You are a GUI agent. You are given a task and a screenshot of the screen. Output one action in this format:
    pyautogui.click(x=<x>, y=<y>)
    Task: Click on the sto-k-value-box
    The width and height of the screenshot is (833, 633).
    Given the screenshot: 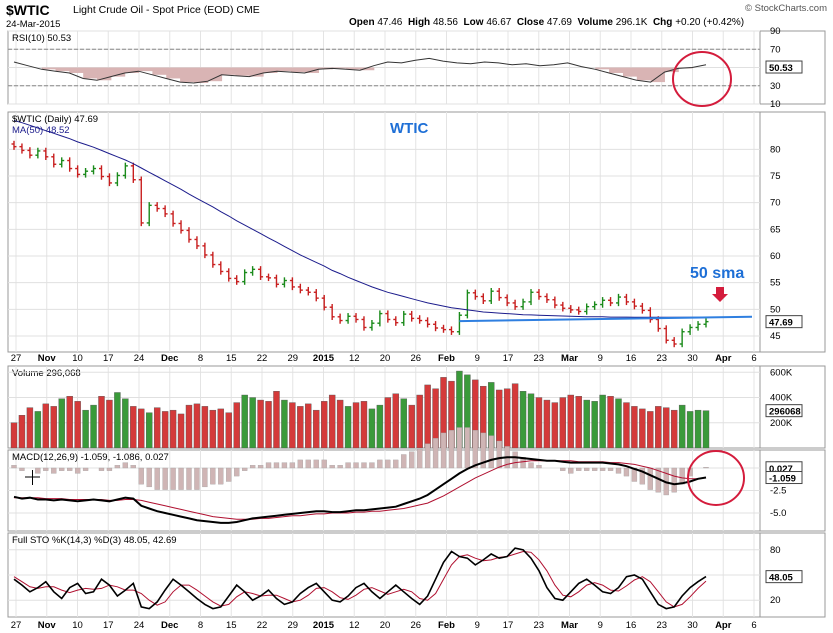 What is the action you would take?
    pyautogui.click(x=784, y=577)
    